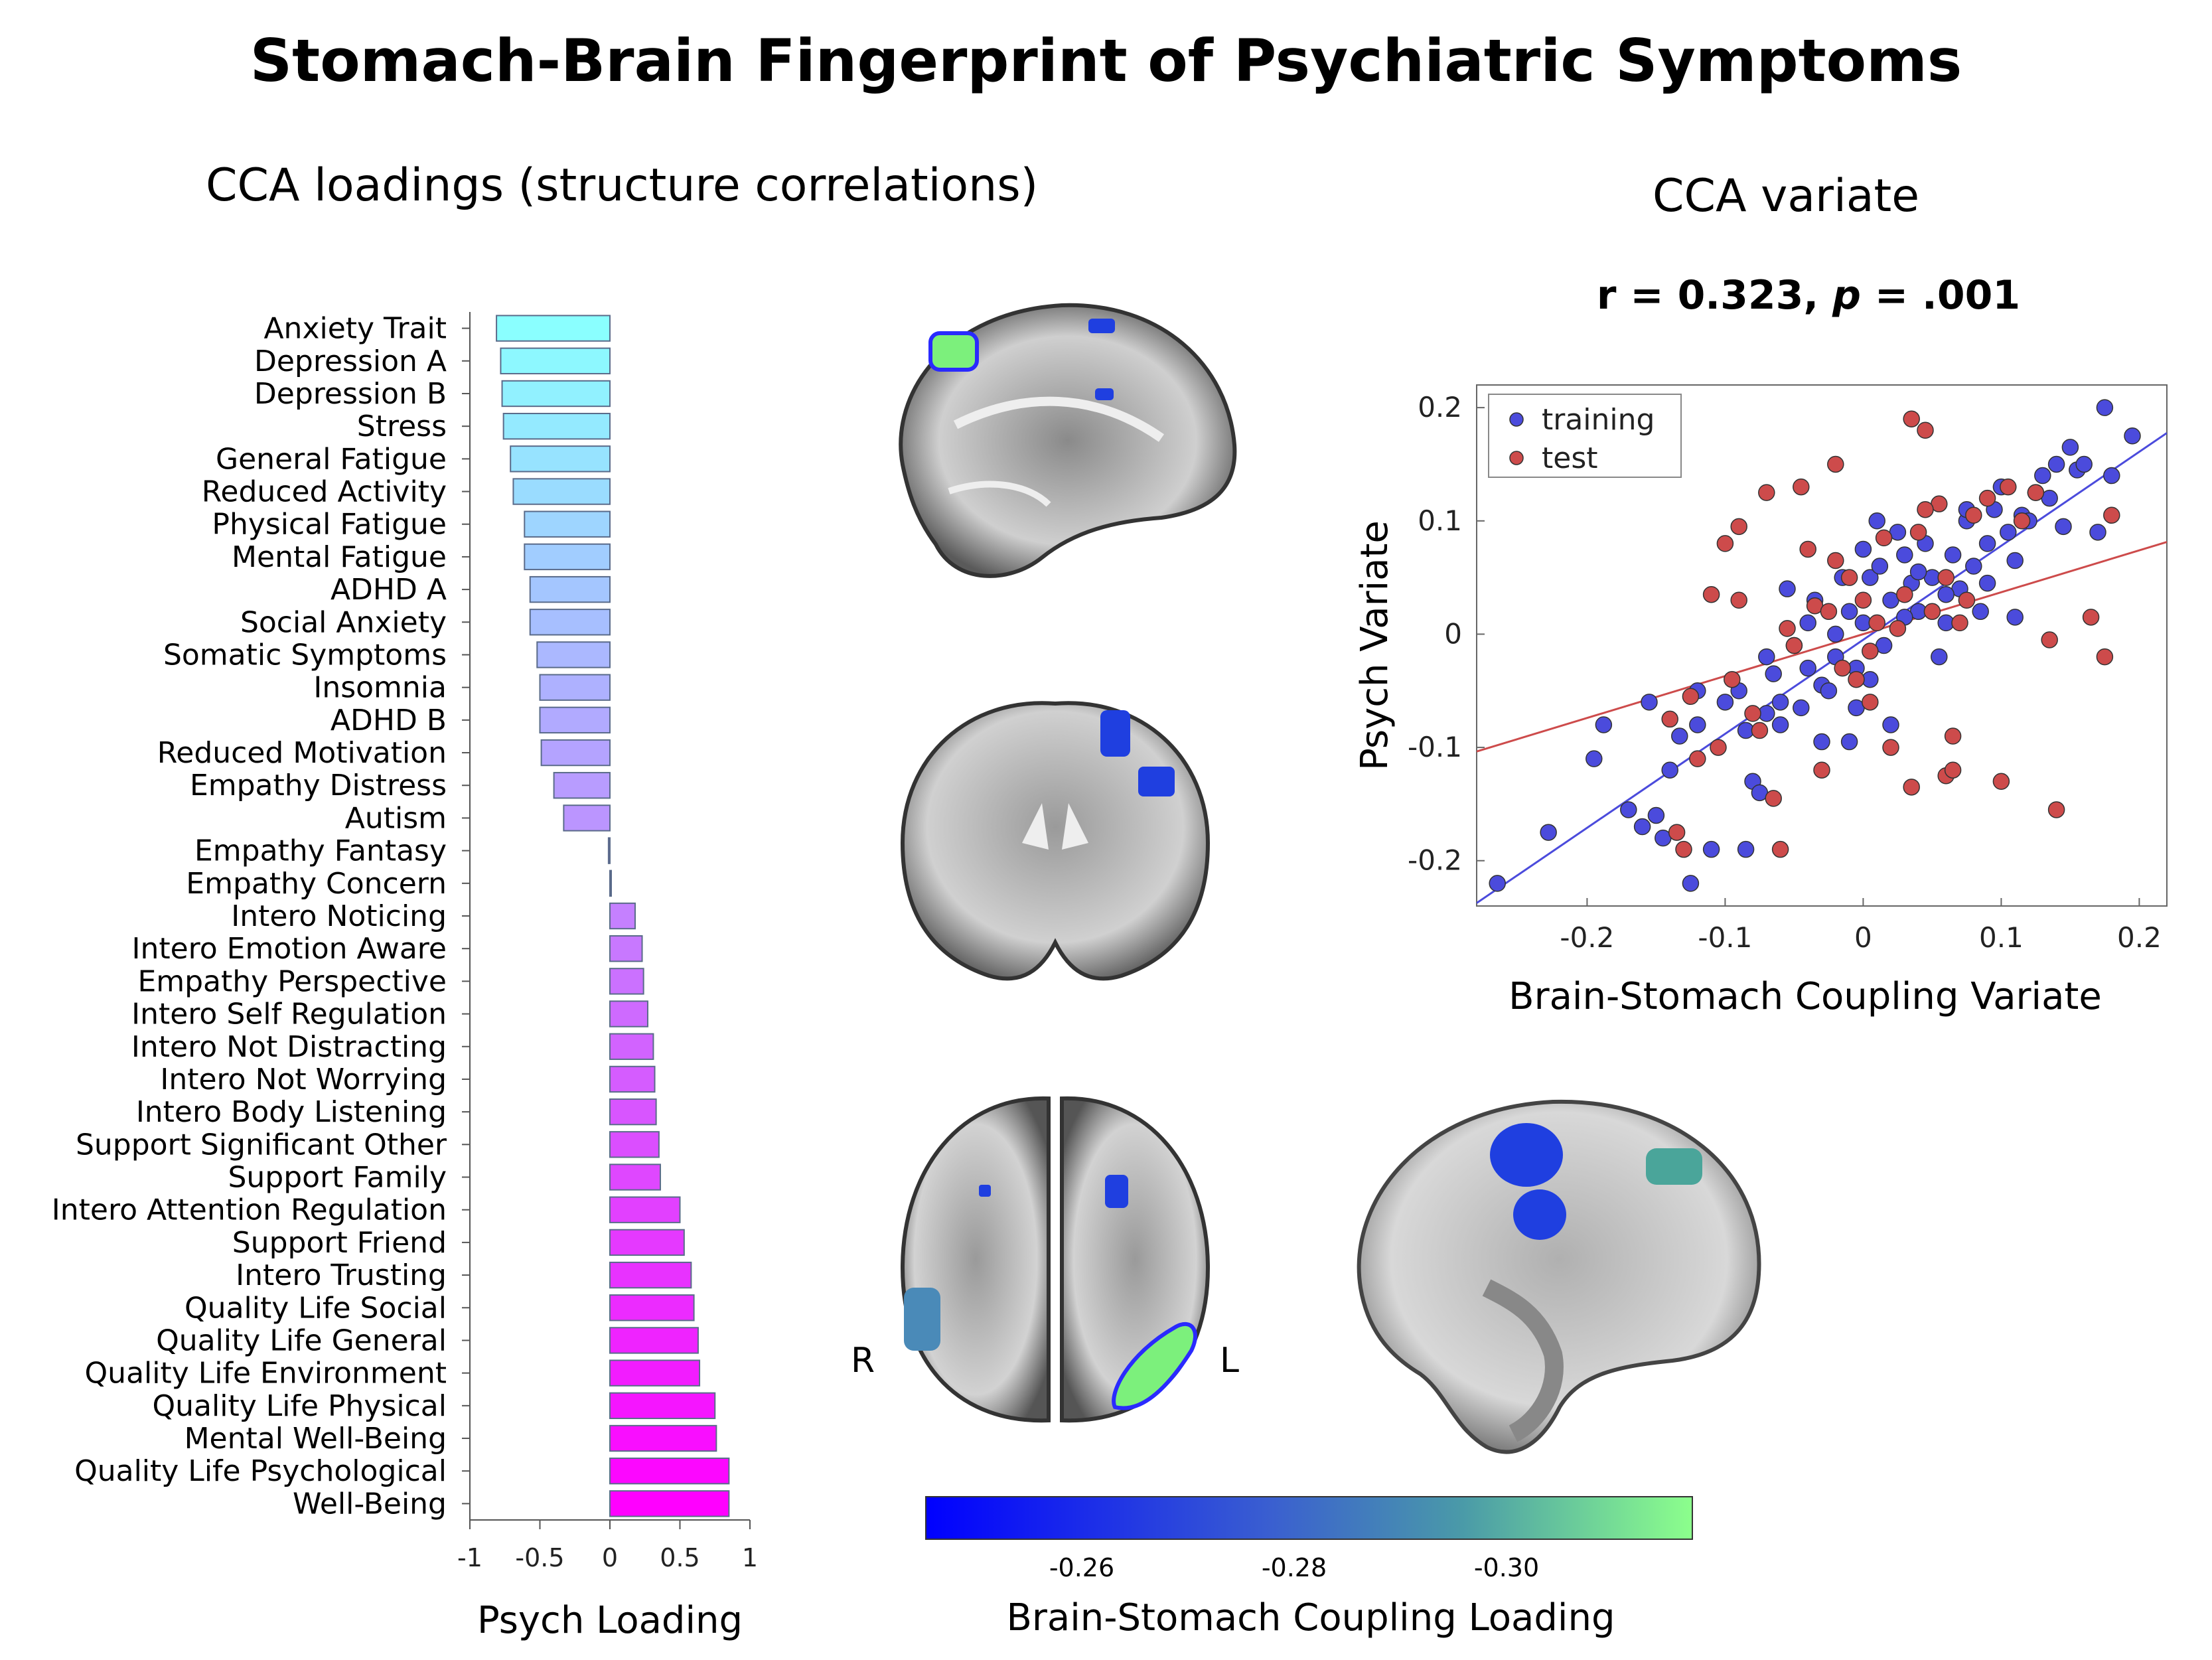  I want to click on category-label: Quality Life Social, so click(315, 1308).